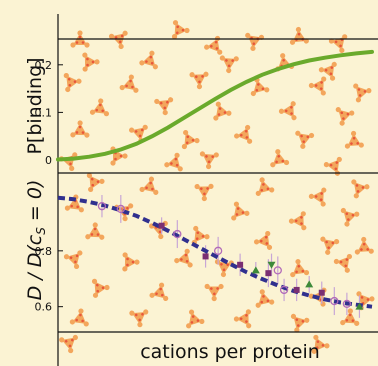 This screenshot has width=378, height=366. Describe the element at coordinates (35, 267) in the screenshot. I see `bottom-ylabel-main: D / D(c` at that location.